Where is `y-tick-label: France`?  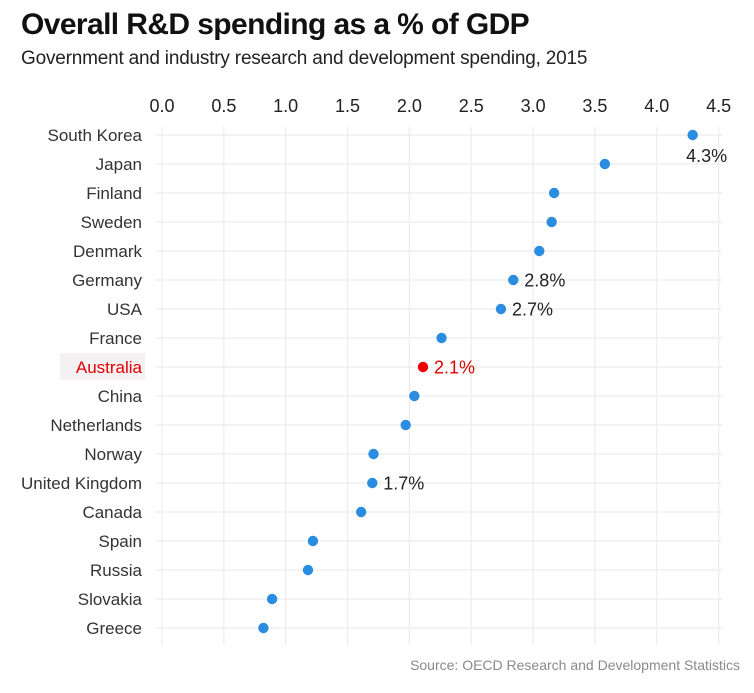
y-tick-label: France is located at coordinates (115, 338).